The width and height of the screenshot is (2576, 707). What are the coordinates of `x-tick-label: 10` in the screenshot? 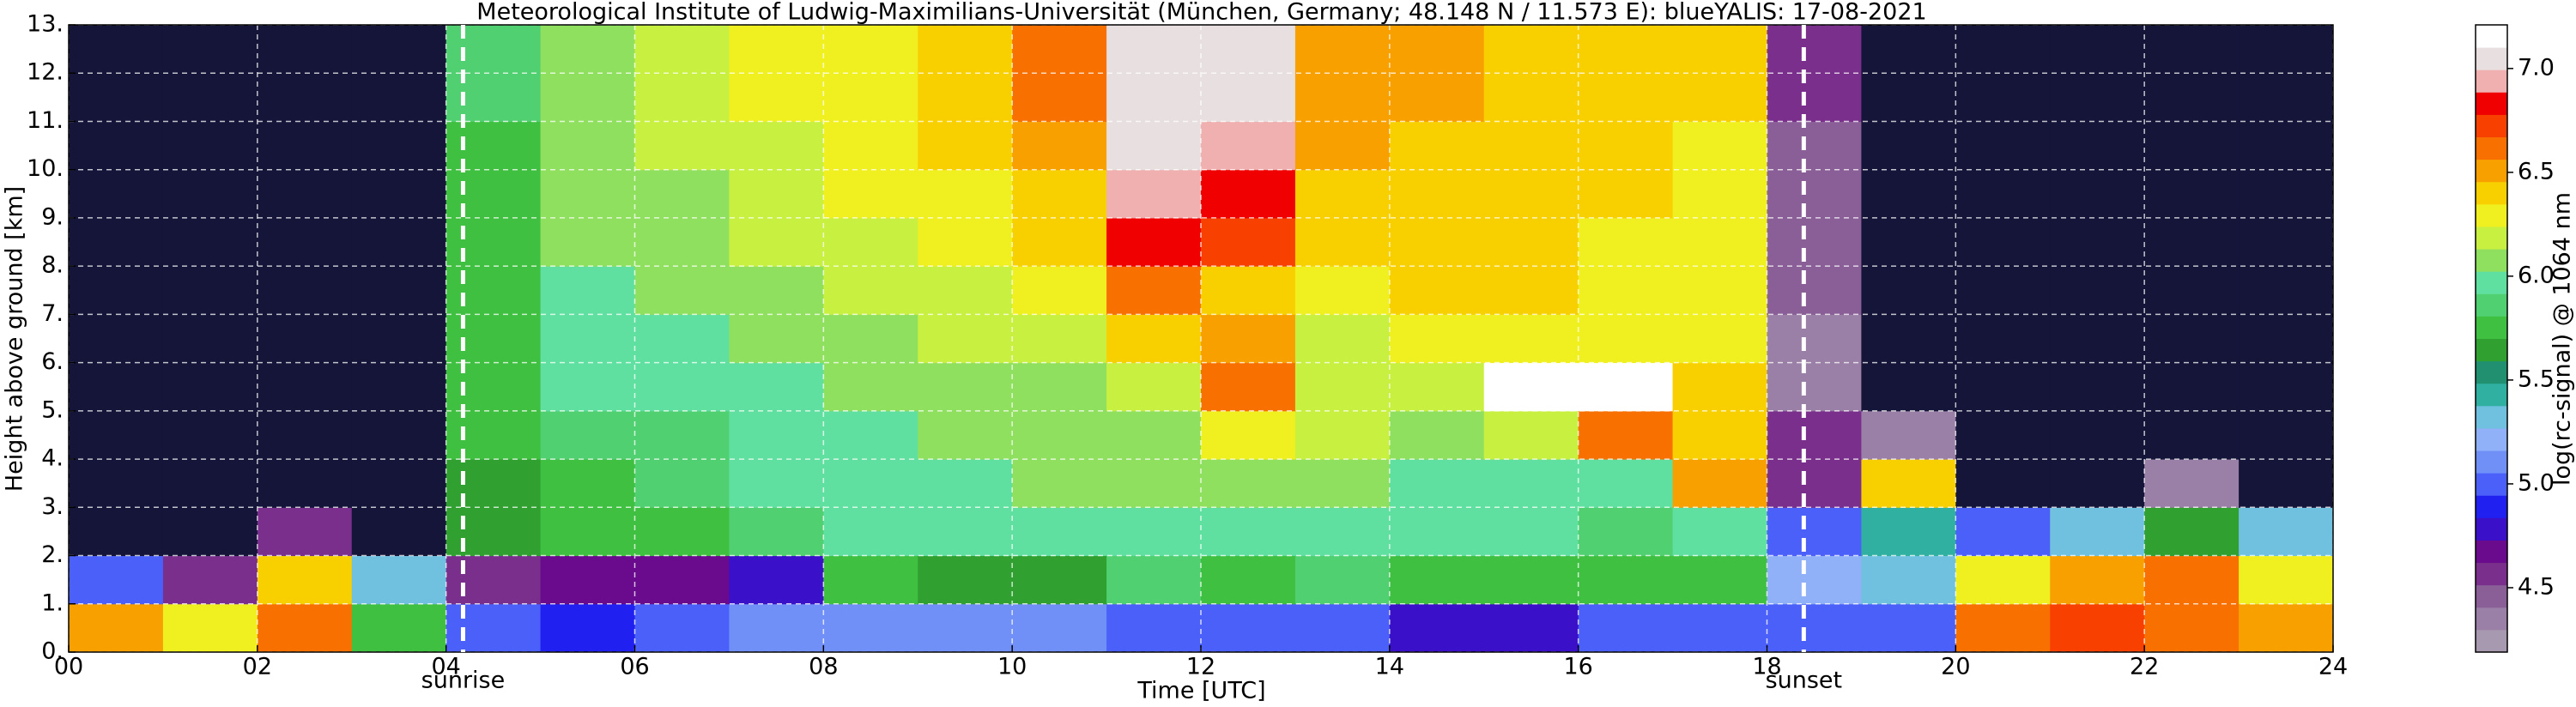 It's located at (1012, 667).